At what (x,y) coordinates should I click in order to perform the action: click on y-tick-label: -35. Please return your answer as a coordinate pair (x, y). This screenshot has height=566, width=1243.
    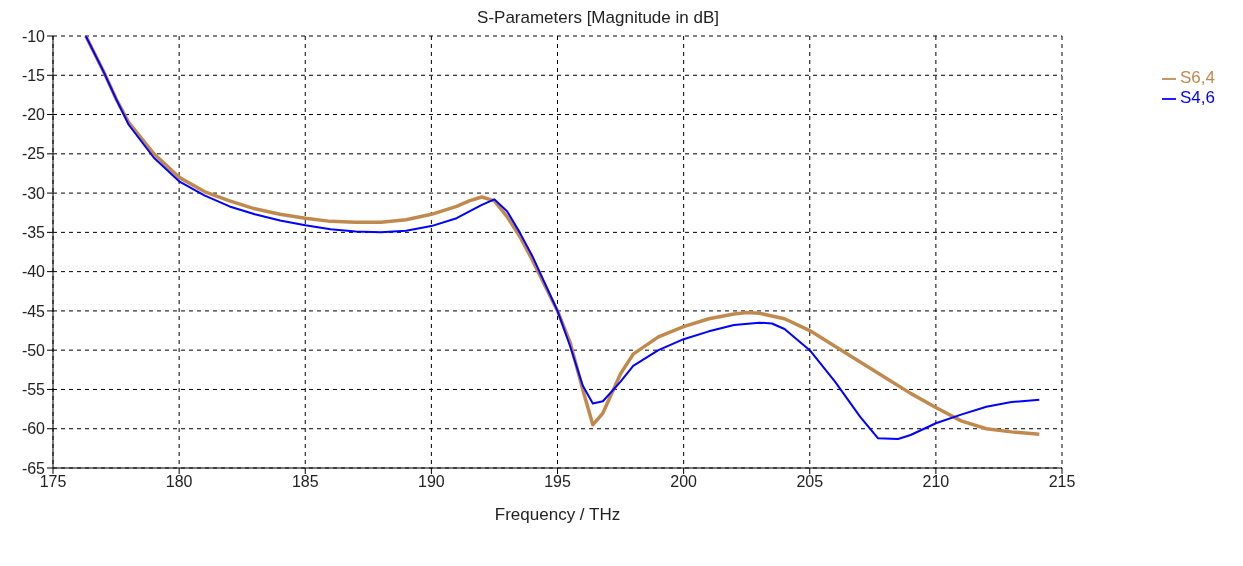
    Looking at the image, I should click on (33, 233).